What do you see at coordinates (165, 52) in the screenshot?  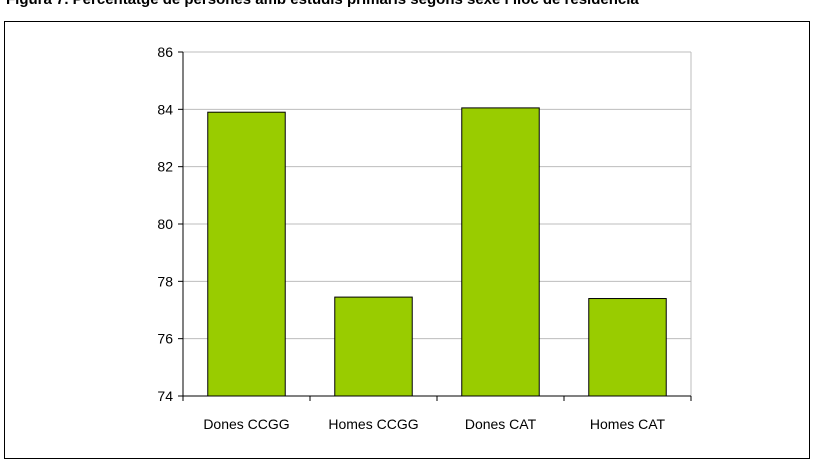 I see `y-tick-label: 86` at bounding box center [165, 52].